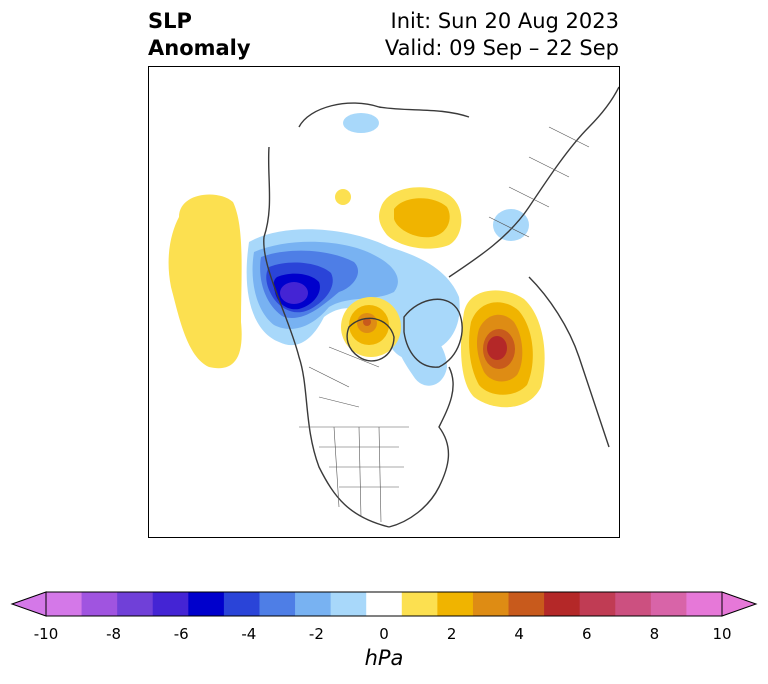  What do you see at coordinates (367, 322) in the screenshot?
I see `hudson-high-core` at bounding box center [367, 322].